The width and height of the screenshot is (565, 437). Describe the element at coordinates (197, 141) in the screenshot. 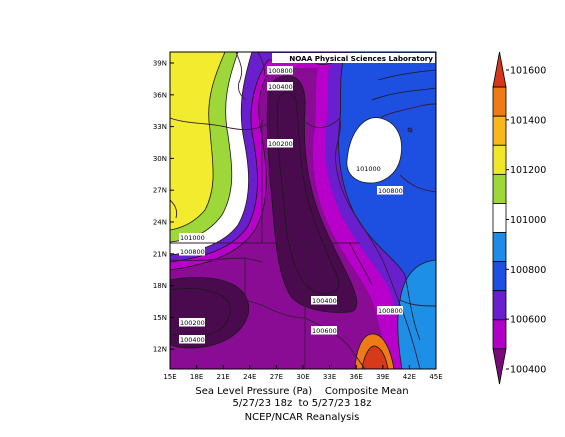

I see `shade-yellow-high` at that location.